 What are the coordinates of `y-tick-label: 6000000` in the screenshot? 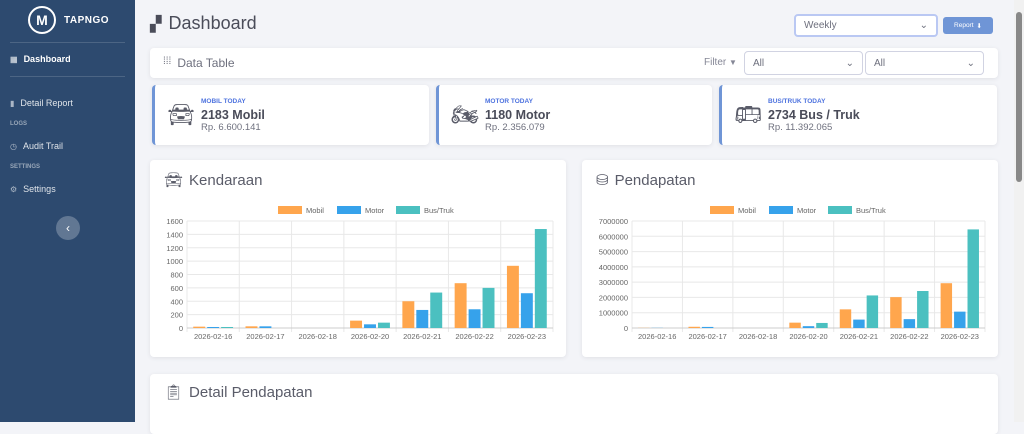 It's located at (613, 236).